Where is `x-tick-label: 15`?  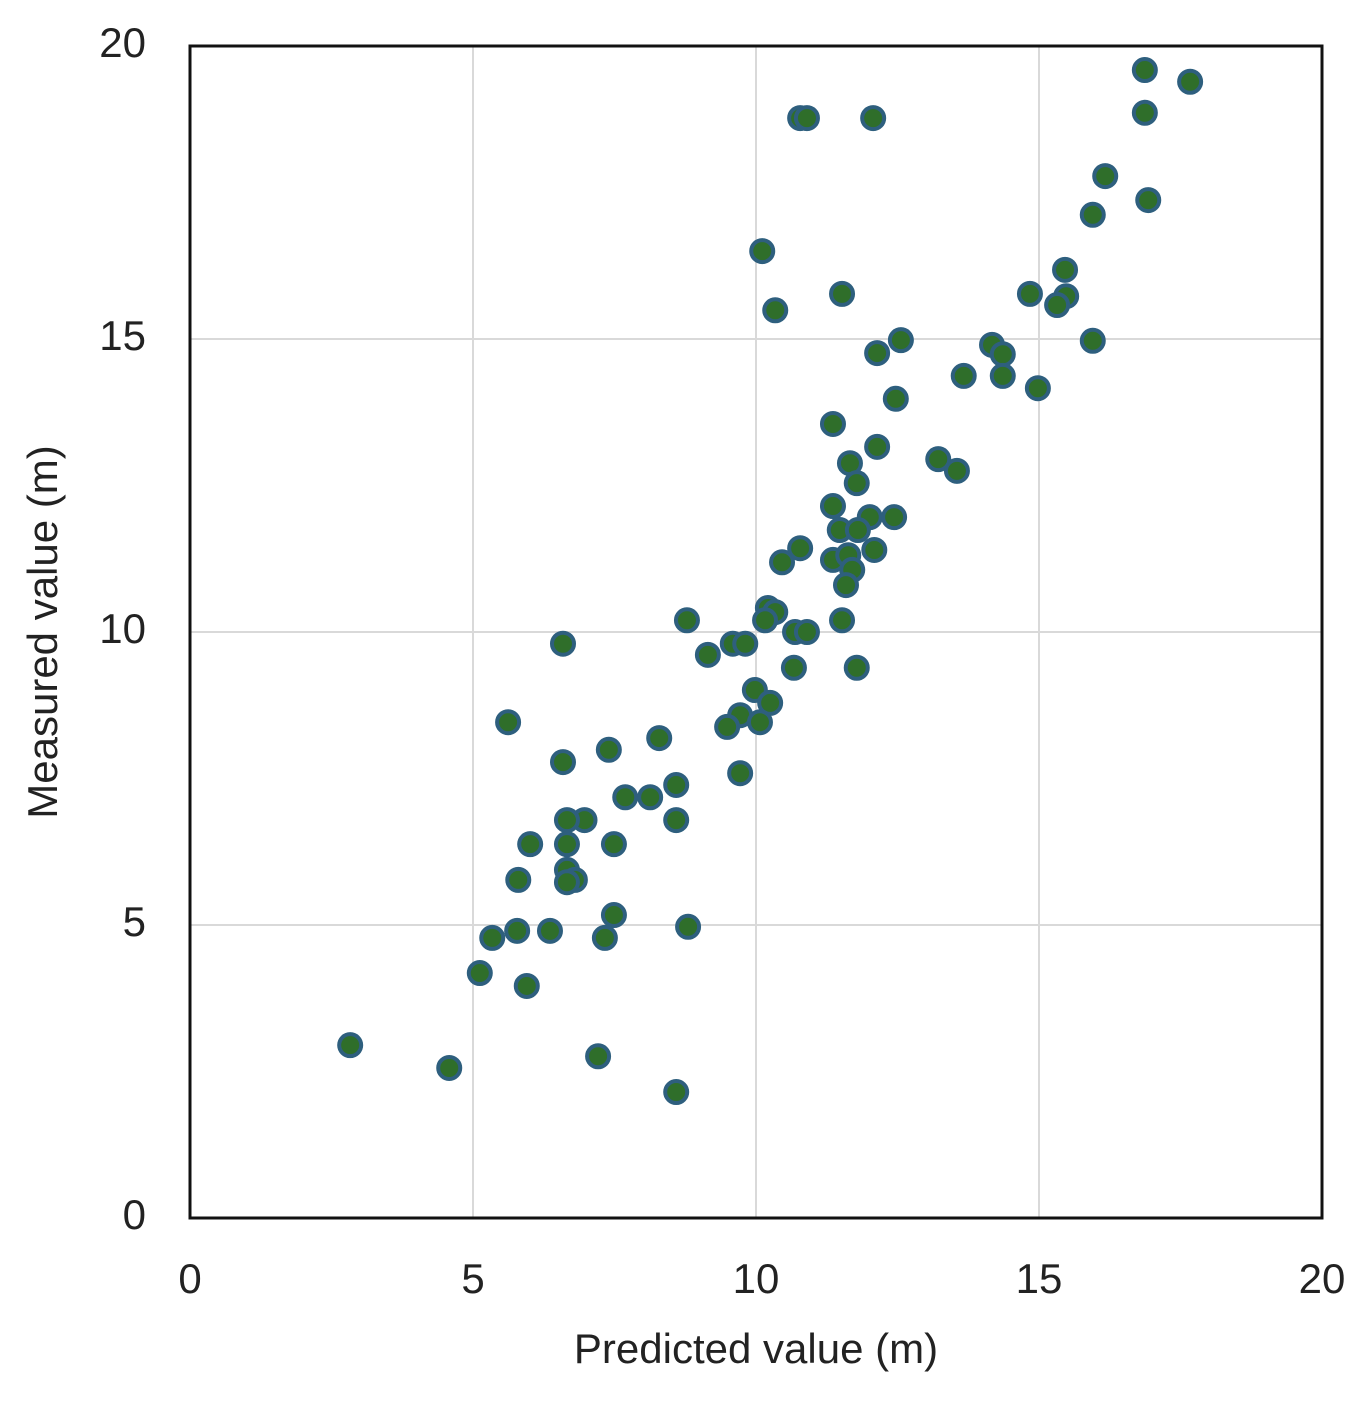 x-tick-label: 15 is located at coordinates (1039, 1278).